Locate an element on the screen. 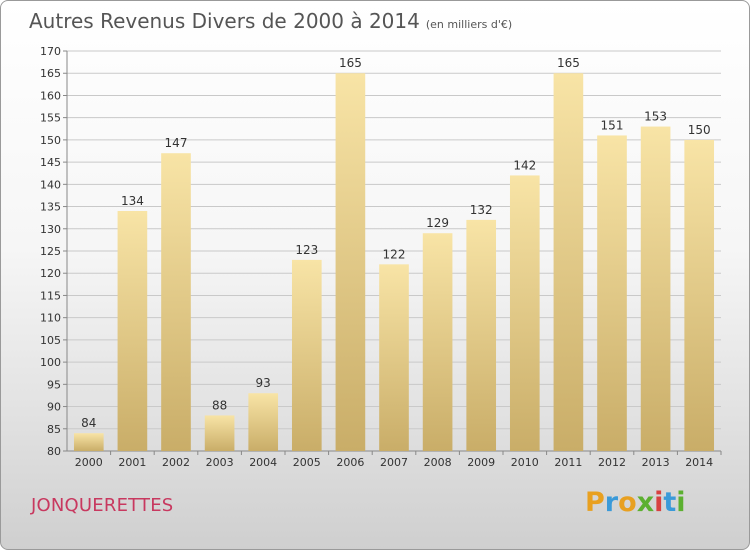  x-tick-label-2012: 2012 is located at coordinates (612, 462).